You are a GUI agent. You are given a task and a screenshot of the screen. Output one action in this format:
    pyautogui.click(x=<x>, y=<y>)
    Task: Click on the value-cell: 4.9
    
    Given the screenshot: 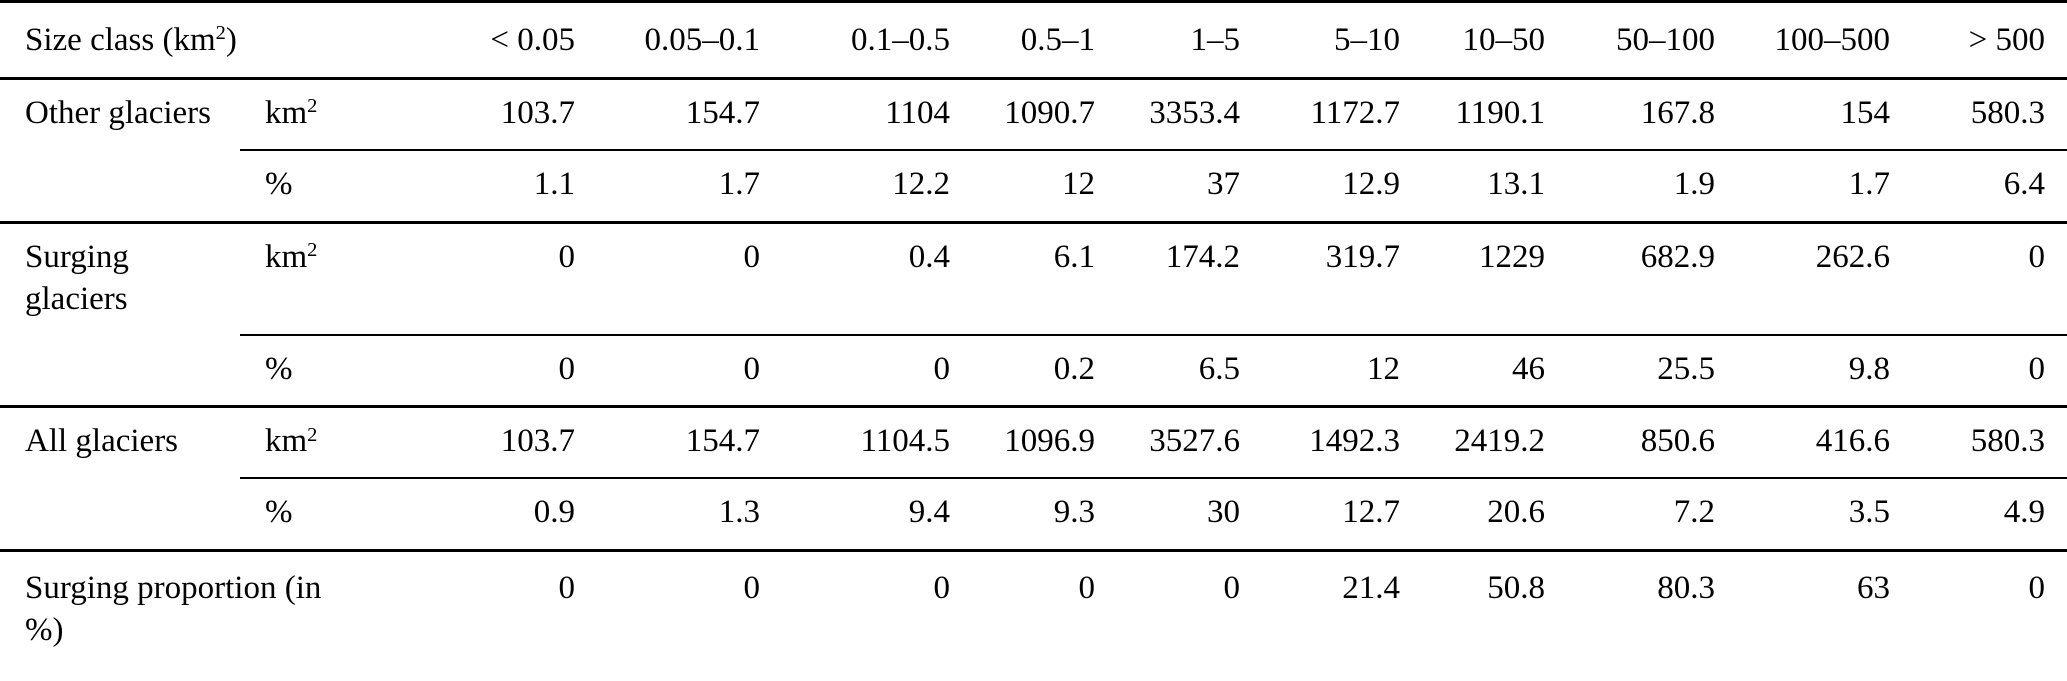 What is the action you would take?
    pyautogui.click(x=1978, y=515)
    